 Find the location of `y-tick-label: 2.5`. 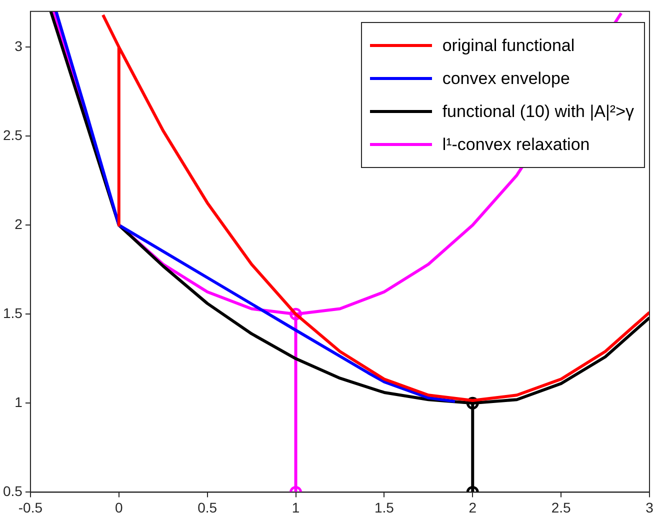

y-tick-label: 2.5 is located at coordinates (12, 134).